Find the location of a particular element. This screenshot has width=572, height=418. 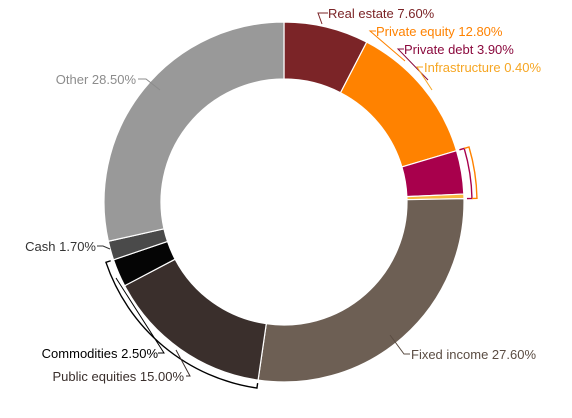

leader-public-equities is located at coordinates (183, 363).